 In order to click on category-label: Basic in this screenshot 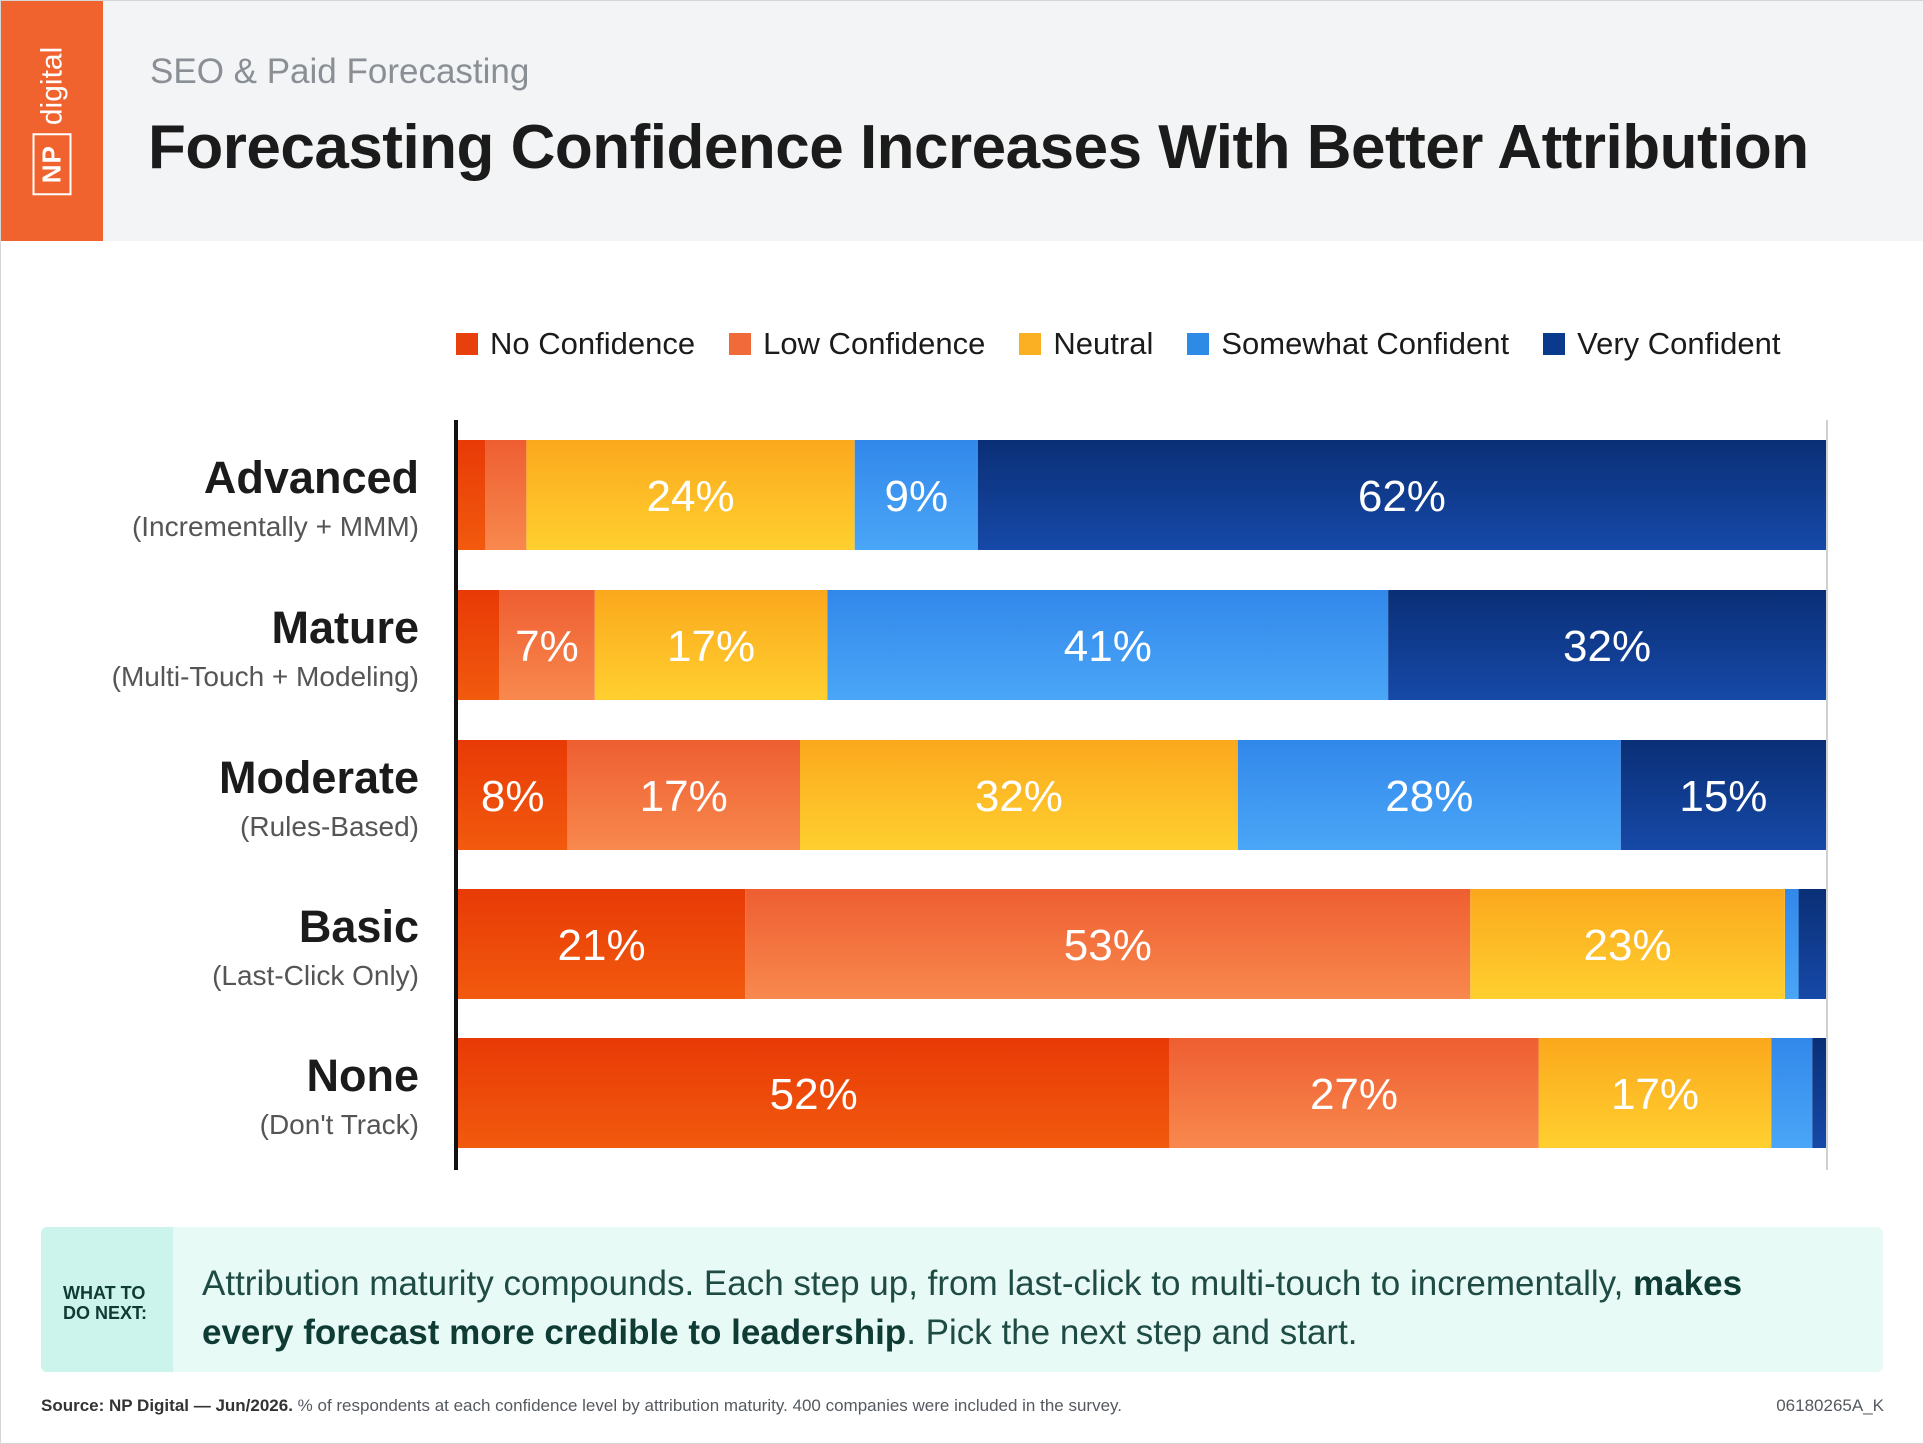, I will do `click(359, 926)`.